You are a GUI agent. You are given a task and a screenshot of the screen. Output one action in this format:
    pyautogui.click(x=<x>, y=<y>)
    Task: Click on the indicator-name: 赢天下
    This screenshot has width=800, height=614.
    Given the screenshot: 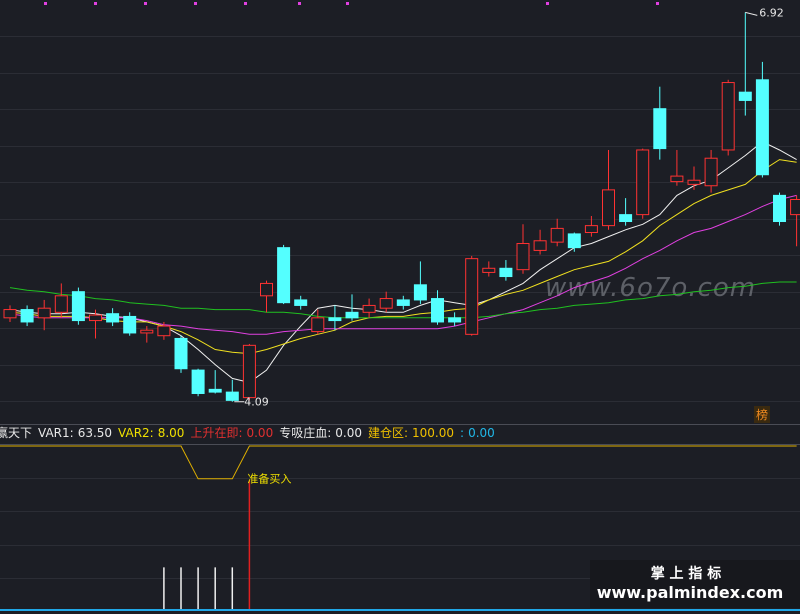 What is the action you would take?
    pyautogui.click(x=16, y=433)
    